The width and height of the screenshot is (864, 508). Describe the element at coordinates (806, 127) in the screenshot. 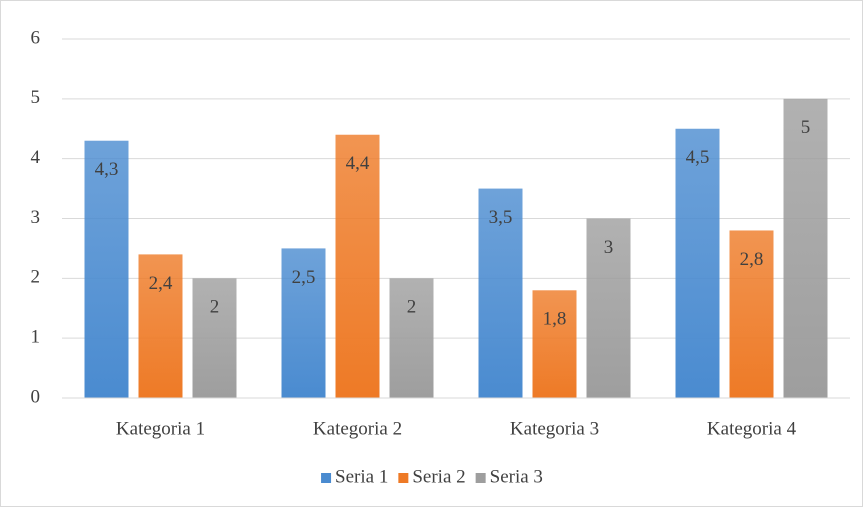

I see `data-label: 5` at that location.